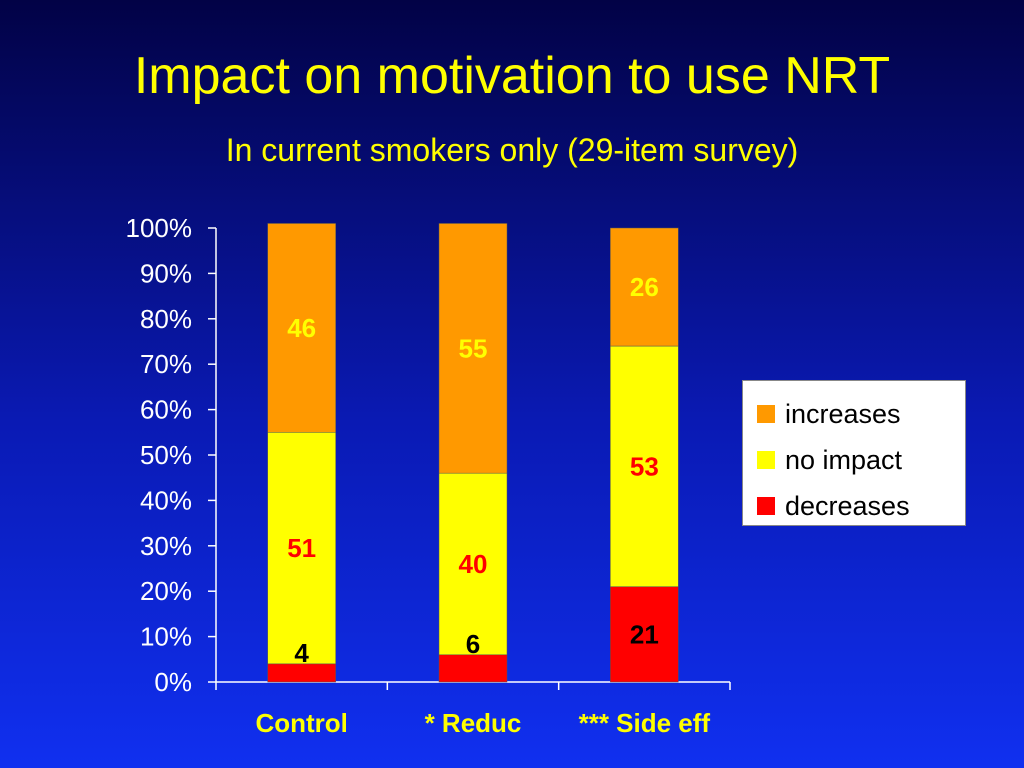 This screenshot has width=1024, height=768. What do you see at coordinates (473, 723) in the screenshot?
I see `x-category-label: * Reduc` at bounding box center [473, 723].